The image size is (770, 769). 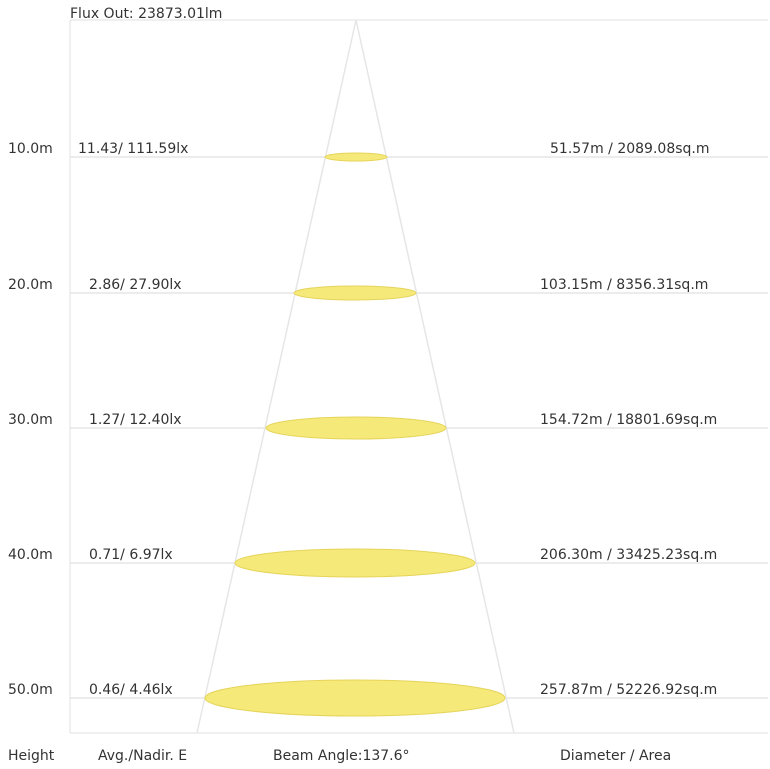 I want to click on footer-diameter-area-label: Diameter / Area, so click(x=616, y=756).